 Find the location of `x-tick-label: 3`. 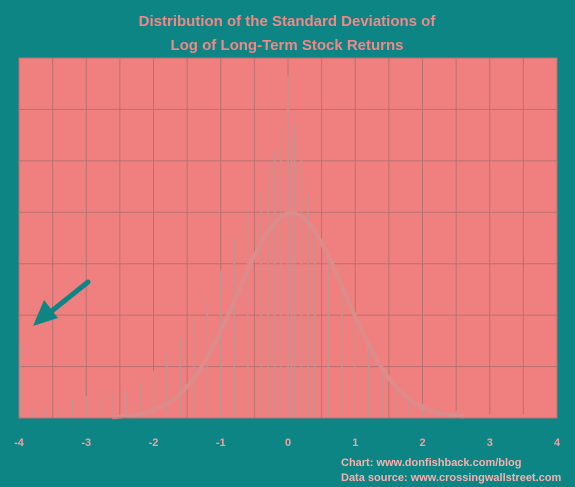

x-tick-label: 3 is located at coordinates (490, 443).